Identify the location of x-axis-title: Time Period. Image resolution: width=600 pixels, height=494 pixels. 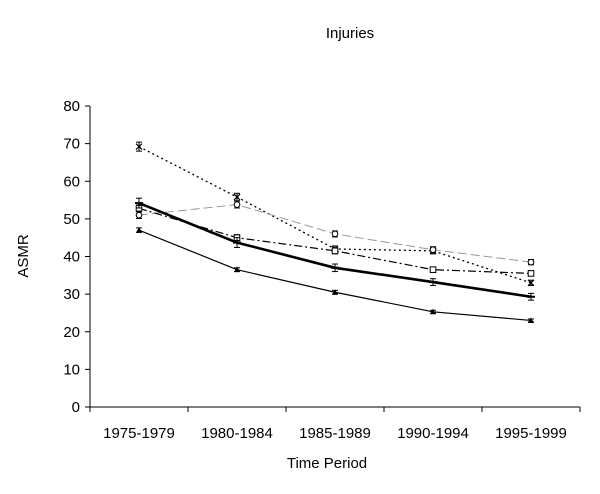
(327, 463).